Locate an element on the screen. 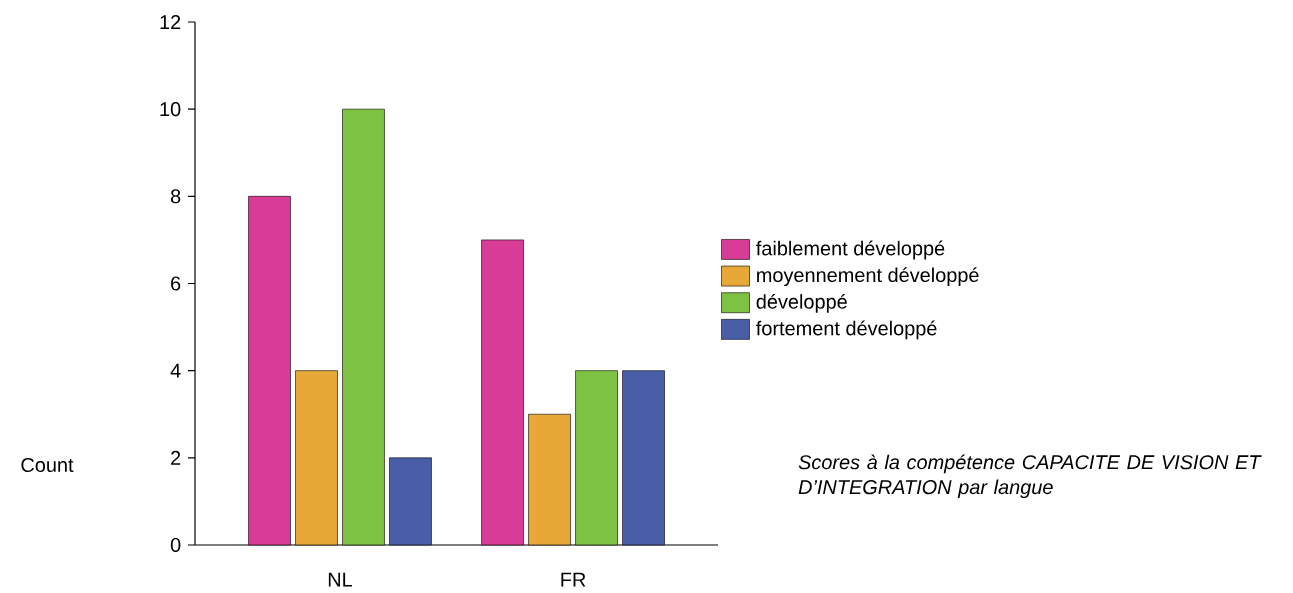  legend-label: développé is located at coordinates (801, 303).